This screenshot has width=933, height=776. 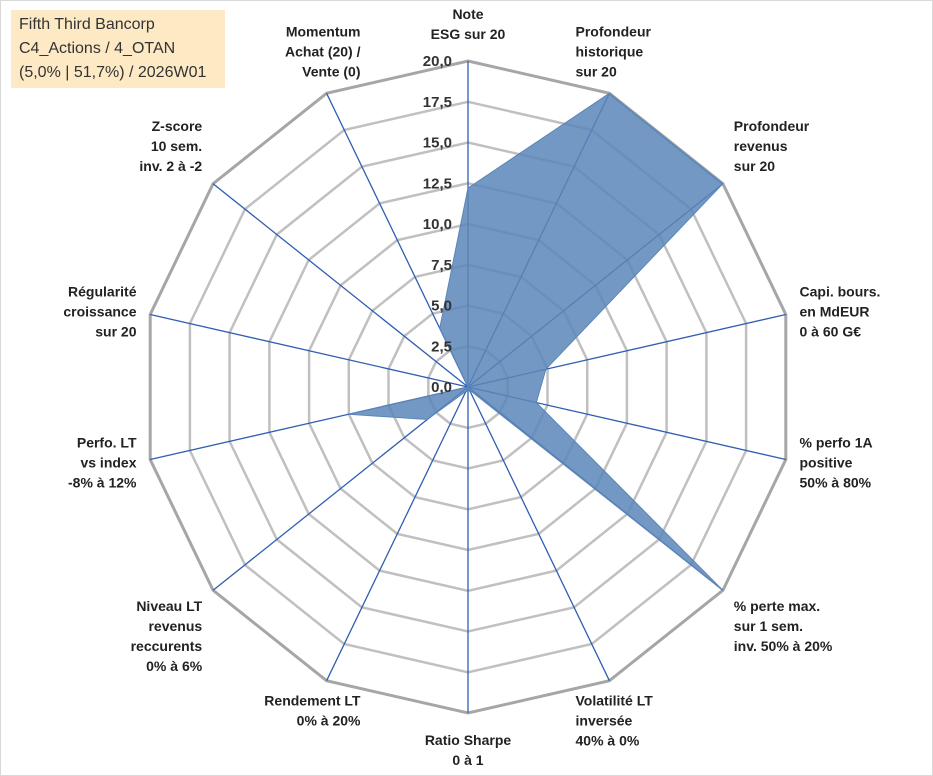 What do you see at coordinates (783, 646) in the screenshot?
I see `axis-label-line: inv. 50% à 20%` at bounding box center [783, 646].